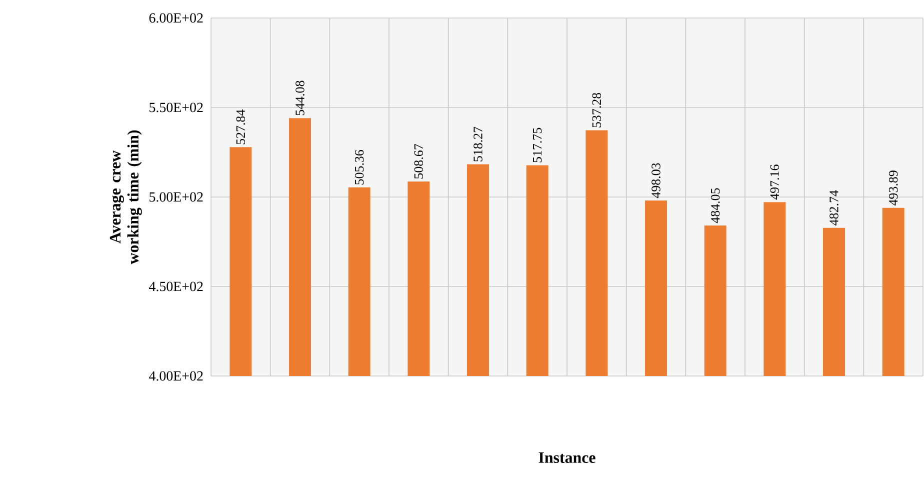 The width and height of the screenshot is (924, 482). I want to click on data-label: 508.67, so click(419, 161).